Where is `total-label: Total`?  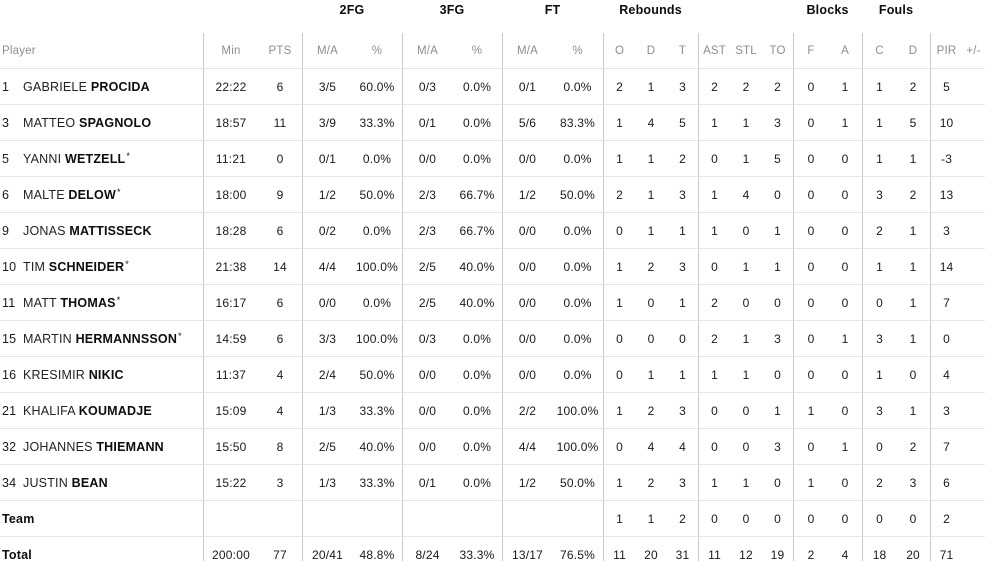 total-label: Total is located at coordinates (17, 554).